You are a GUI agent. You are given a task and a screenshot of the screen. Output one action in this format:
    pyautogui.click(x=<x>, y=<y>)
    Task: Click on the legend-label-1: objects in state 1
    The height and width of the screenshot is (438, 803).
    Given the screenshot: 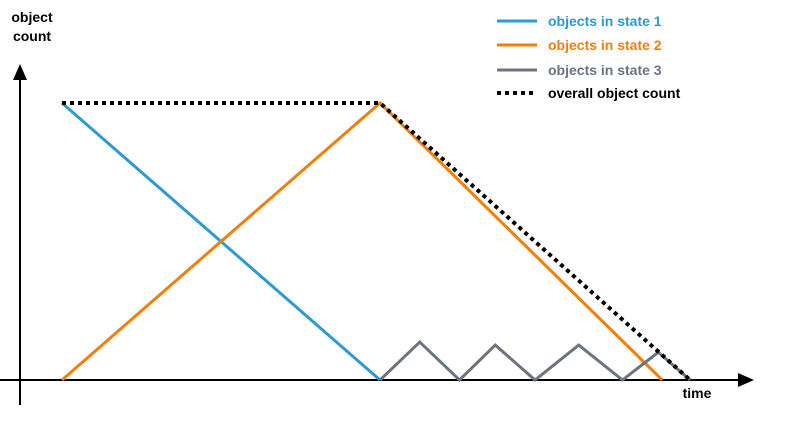 What is the action you would take?
    pyautogui.click(x=605, y=21)
    